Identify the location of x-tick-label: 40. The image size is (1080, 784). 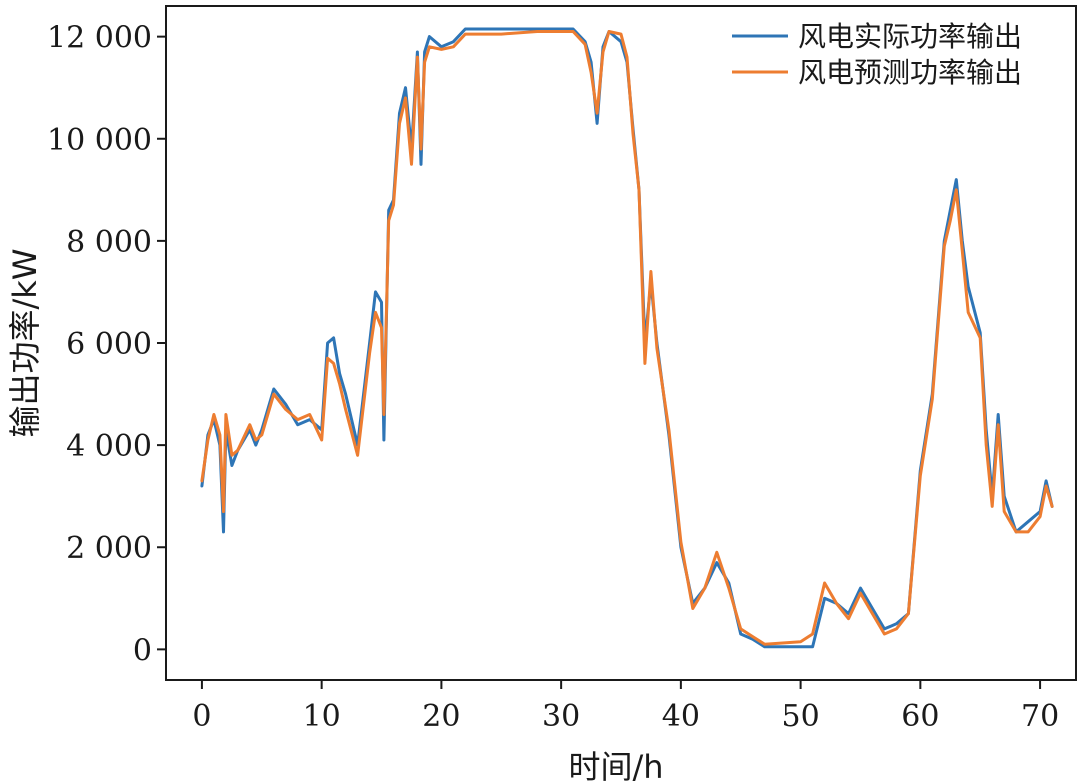
(681, 716).